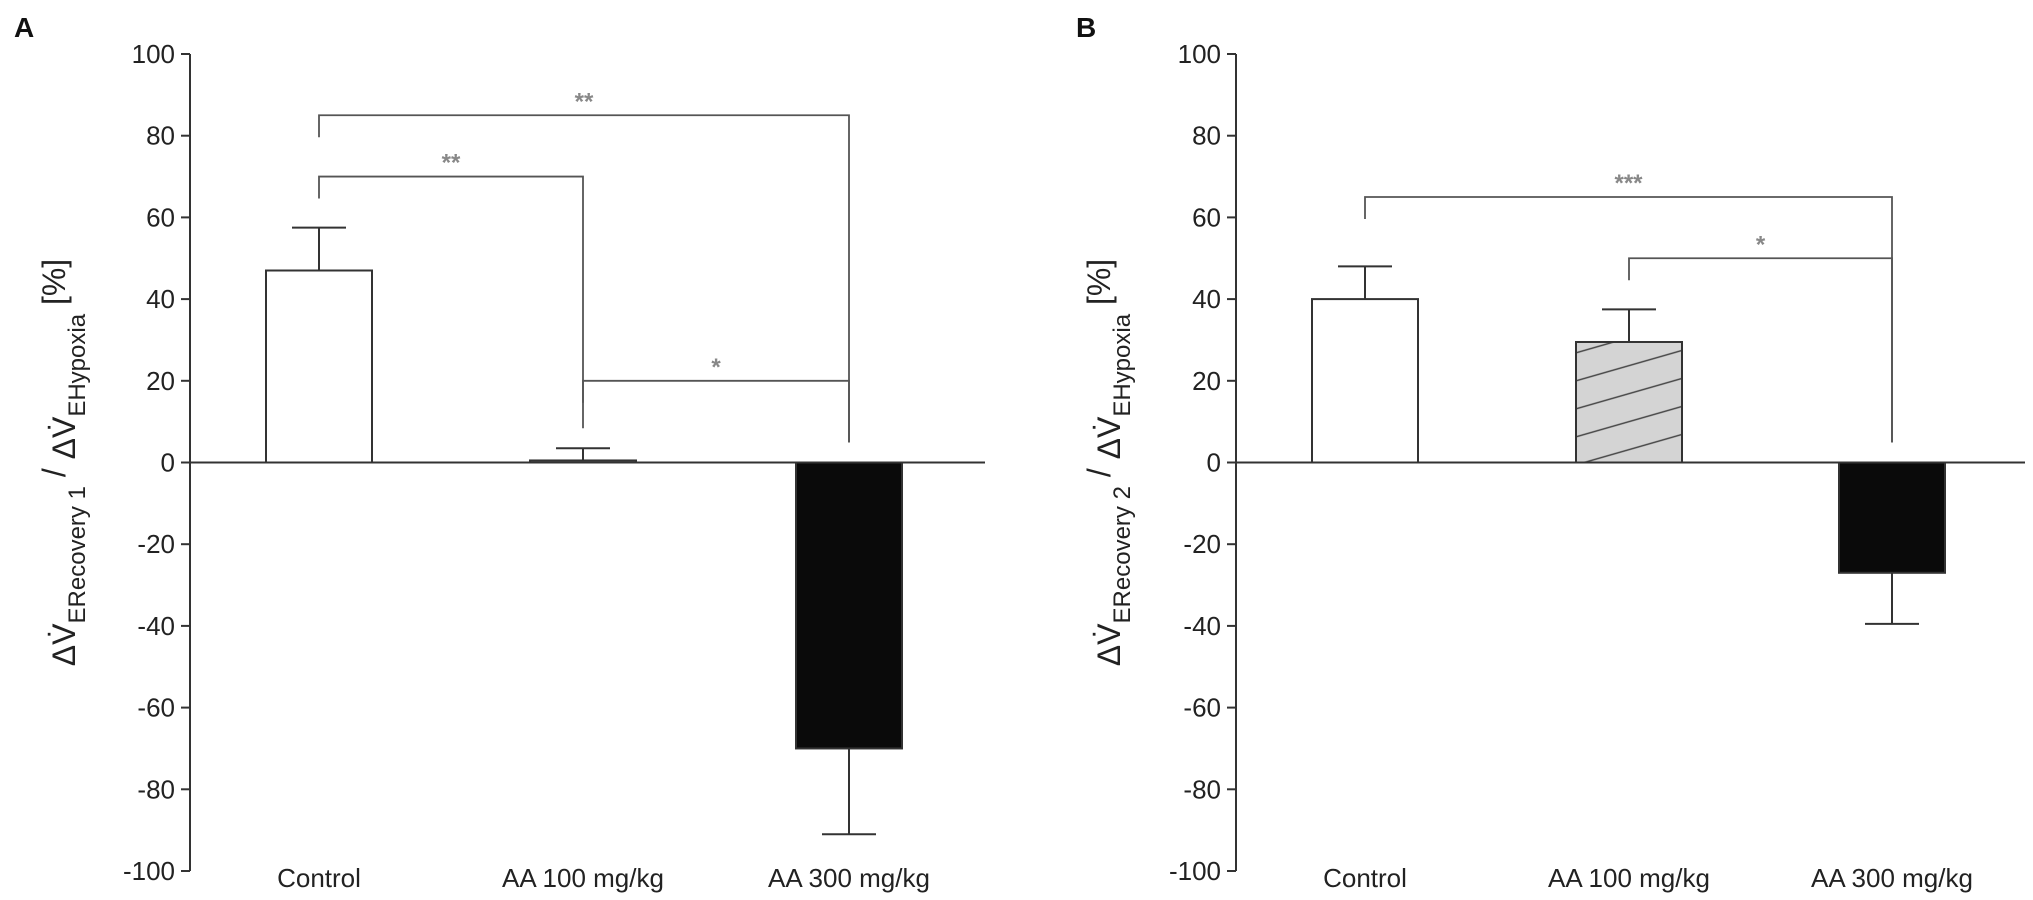  I want to click on svg-text:ΔV̇ERecovery 2 / ΔV̇EHypoxia [: ΔV̇ERecovery 2 / ΔV̇EHypoxia [%], so click(1108, 462).